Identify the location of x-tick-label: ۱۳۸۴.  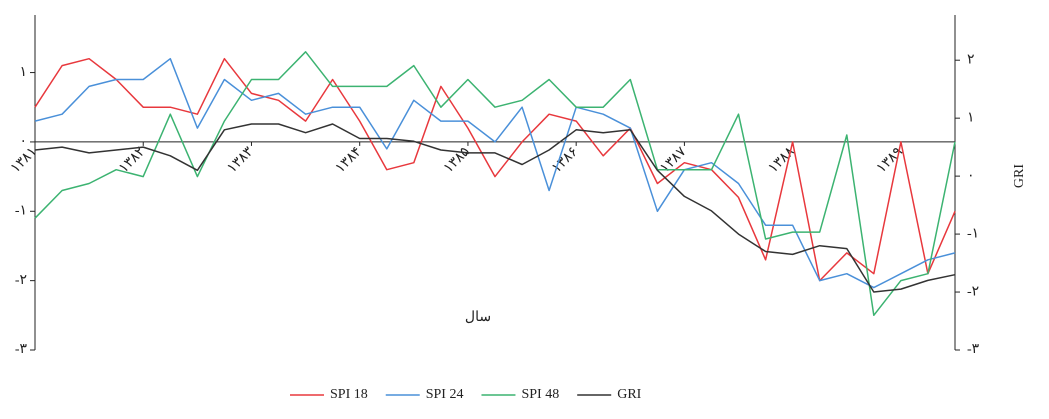
(349, 160).